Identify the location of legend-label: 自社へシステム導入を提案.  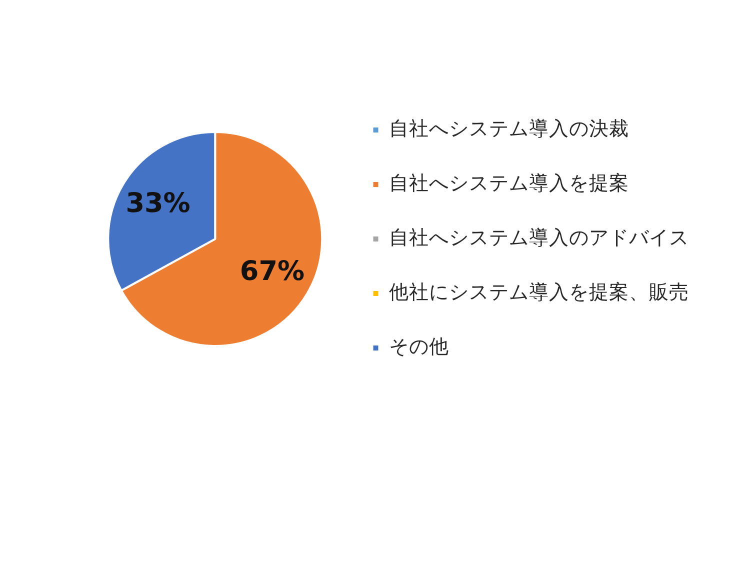
(509, 183).